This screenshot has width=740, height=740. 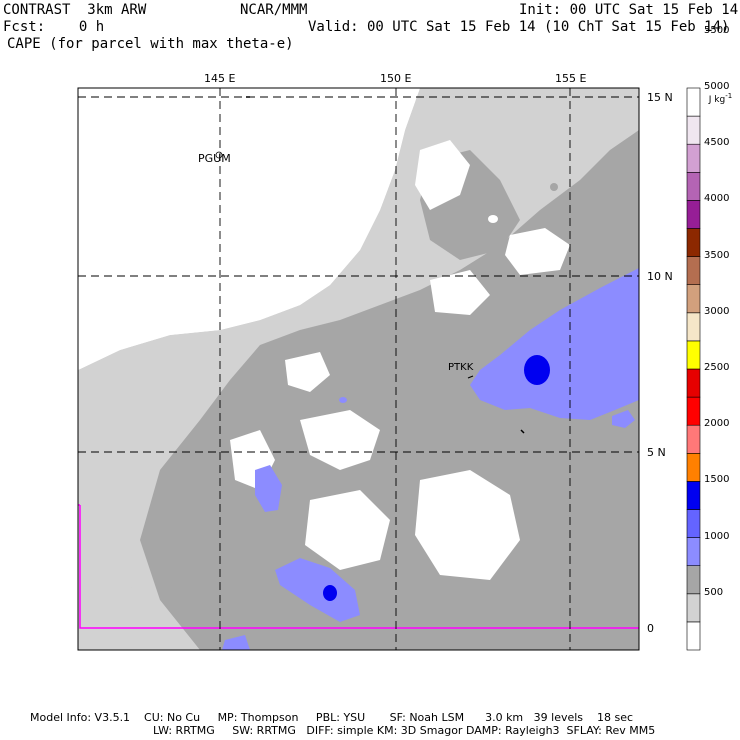 What do you see at coordinates (554, 344) in the screenshot?
I see `cape-1500-2000-east` at bounding box center [554, 344].